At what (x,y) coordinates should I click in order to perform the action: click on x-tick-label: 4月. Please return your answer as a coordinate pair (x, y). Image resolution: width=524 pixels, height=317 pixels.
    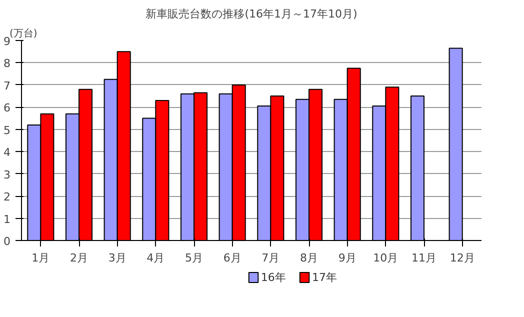
    Looking at the image, I should click on (155, 258).